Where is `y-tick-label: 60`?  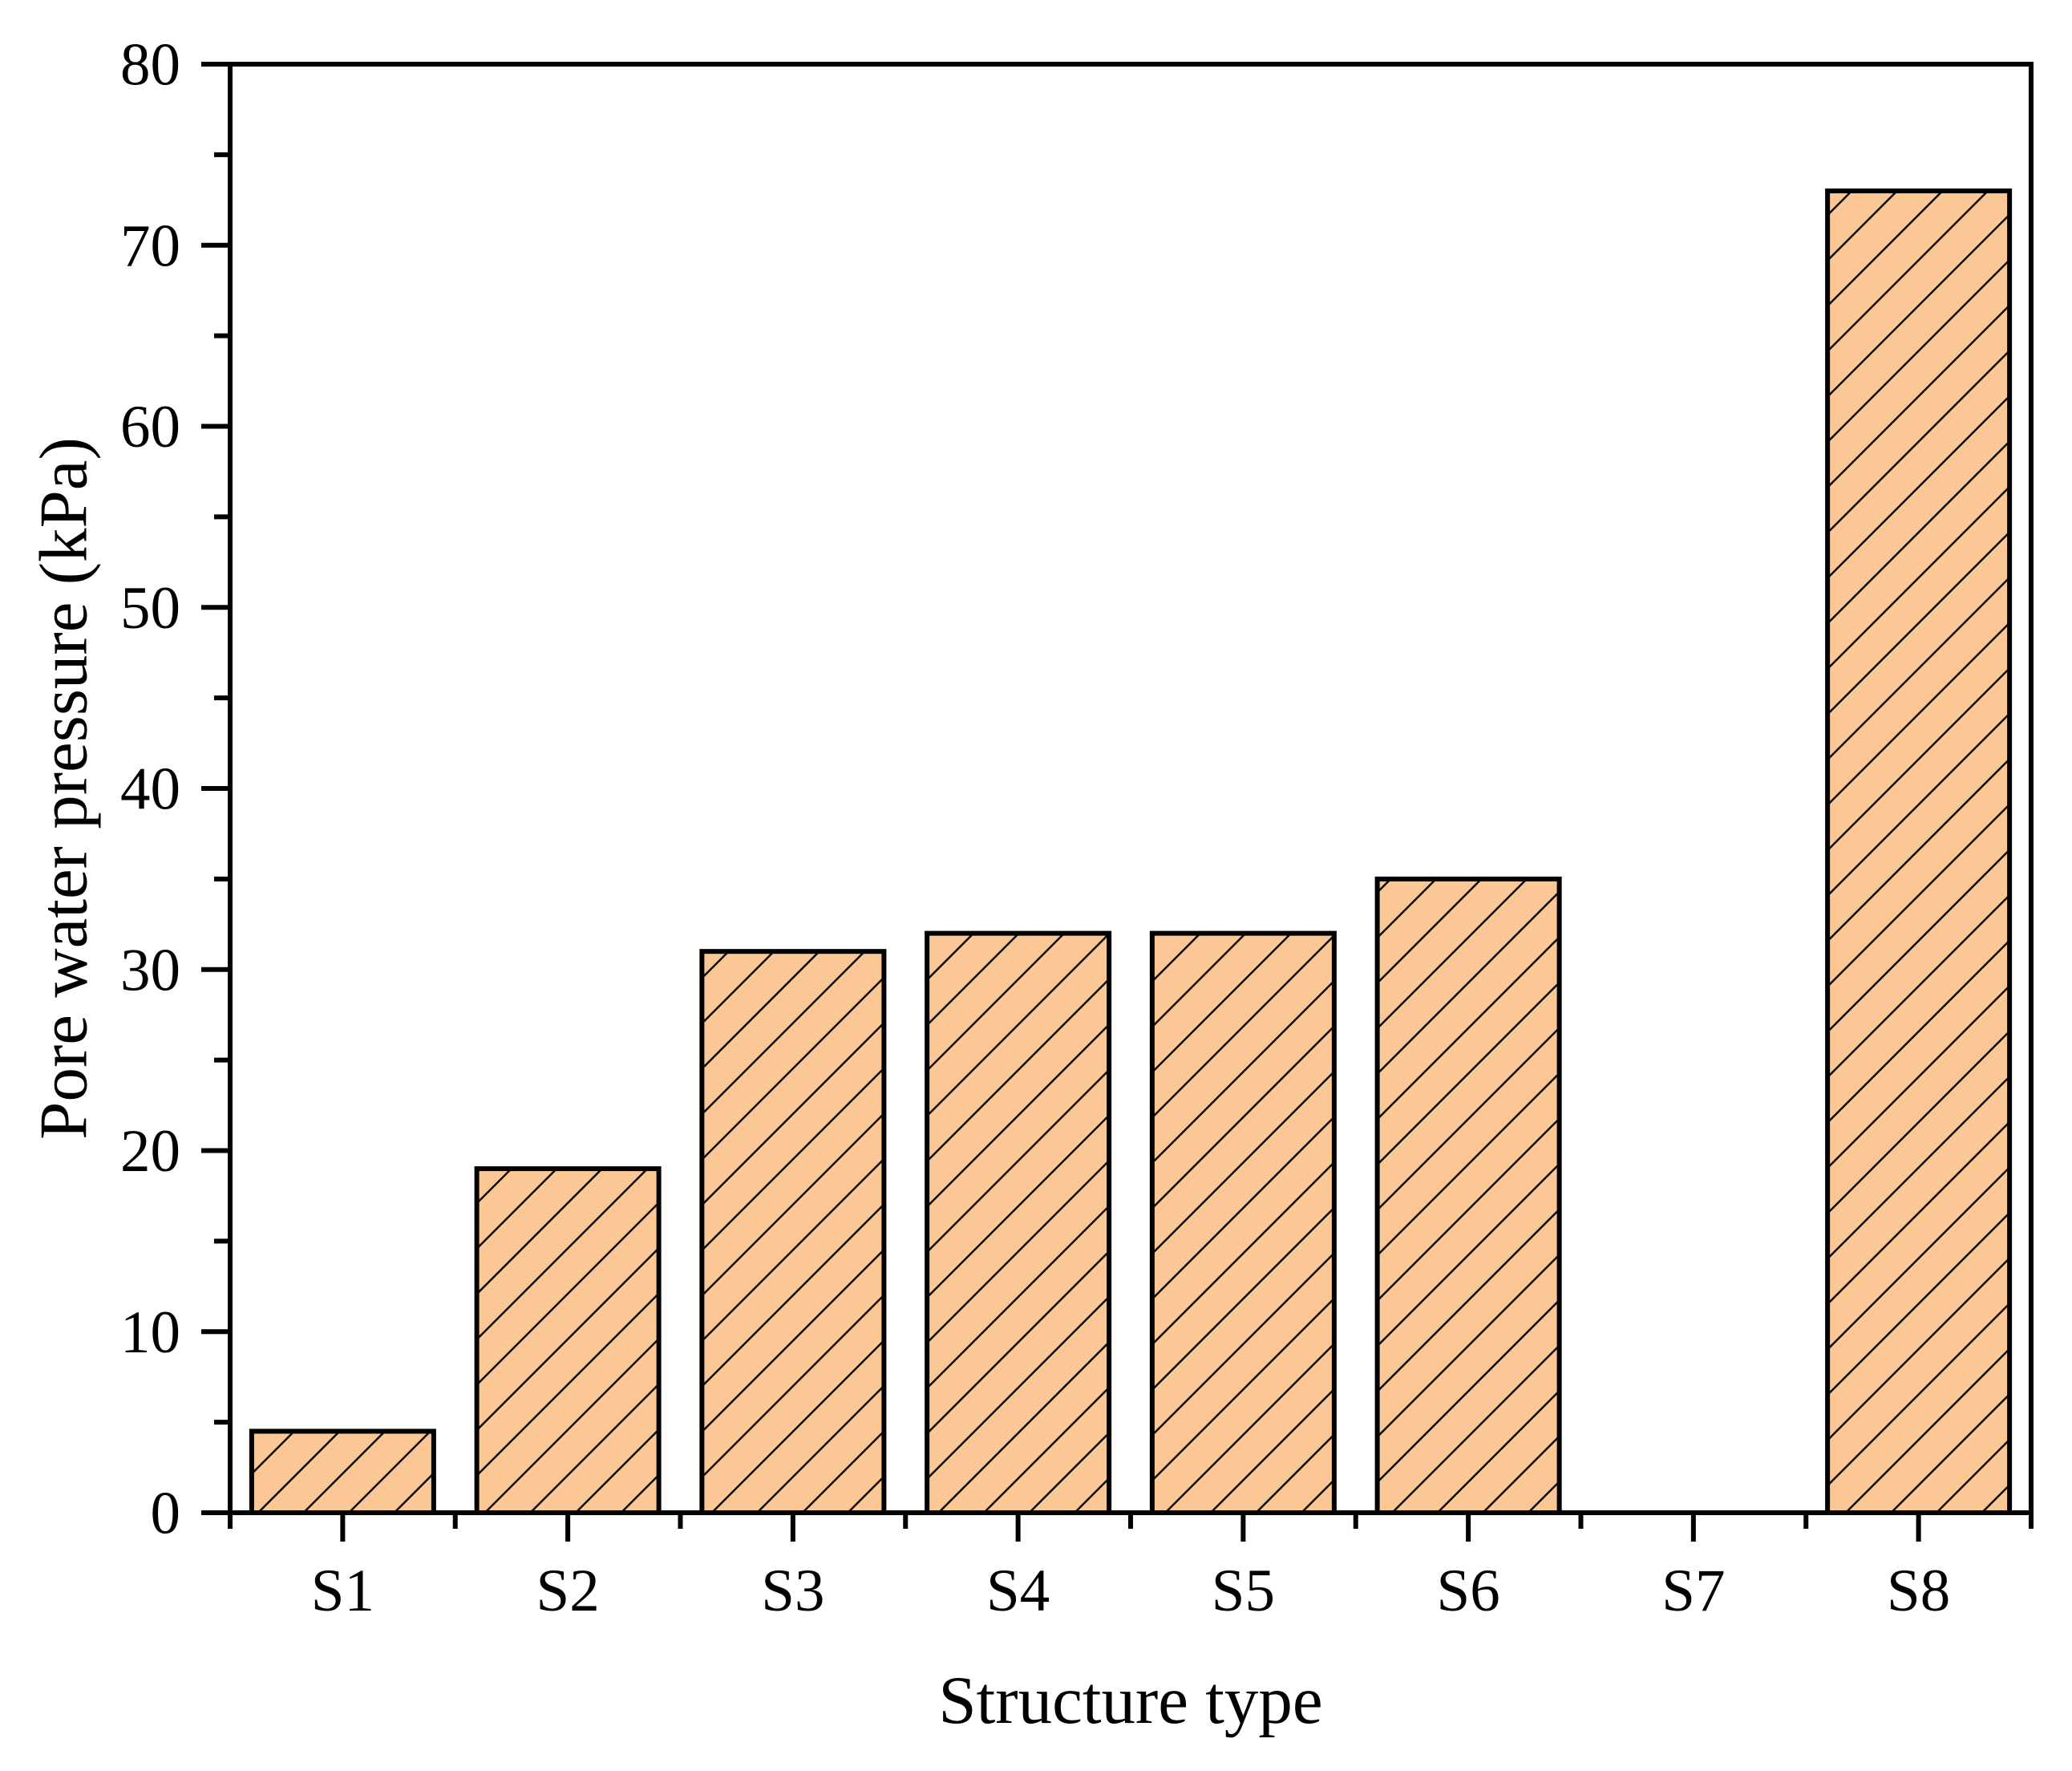 y-tick-label: 60 is located at coordinates (150, 427).